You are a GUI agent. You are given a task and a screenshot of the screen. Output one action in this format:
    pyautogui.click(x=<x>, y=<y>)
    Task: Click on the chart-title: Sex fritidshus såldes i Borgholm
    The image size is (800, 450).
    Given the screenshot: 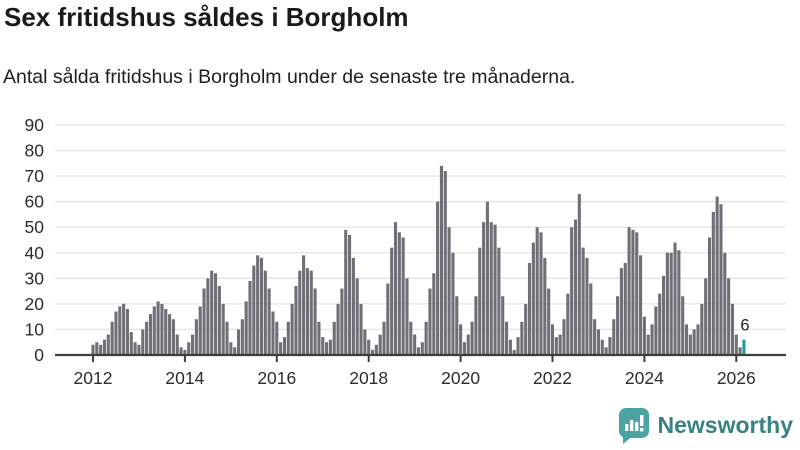 What is the action you would take?
    pyautogui.click(x=206, y=17)
    